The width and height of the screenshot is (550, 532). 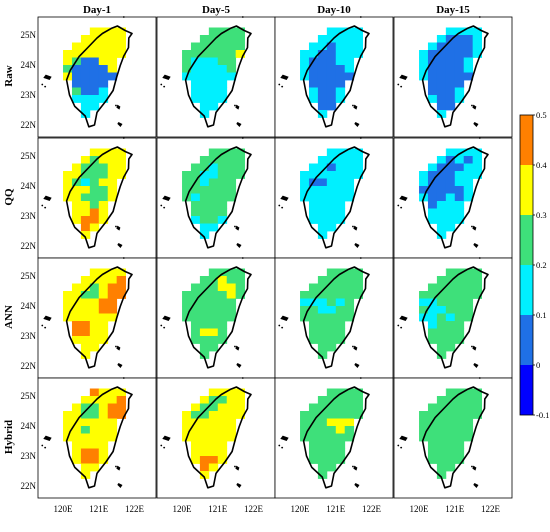 I want to click on row-label: QQ, so click(x=9, y=197).